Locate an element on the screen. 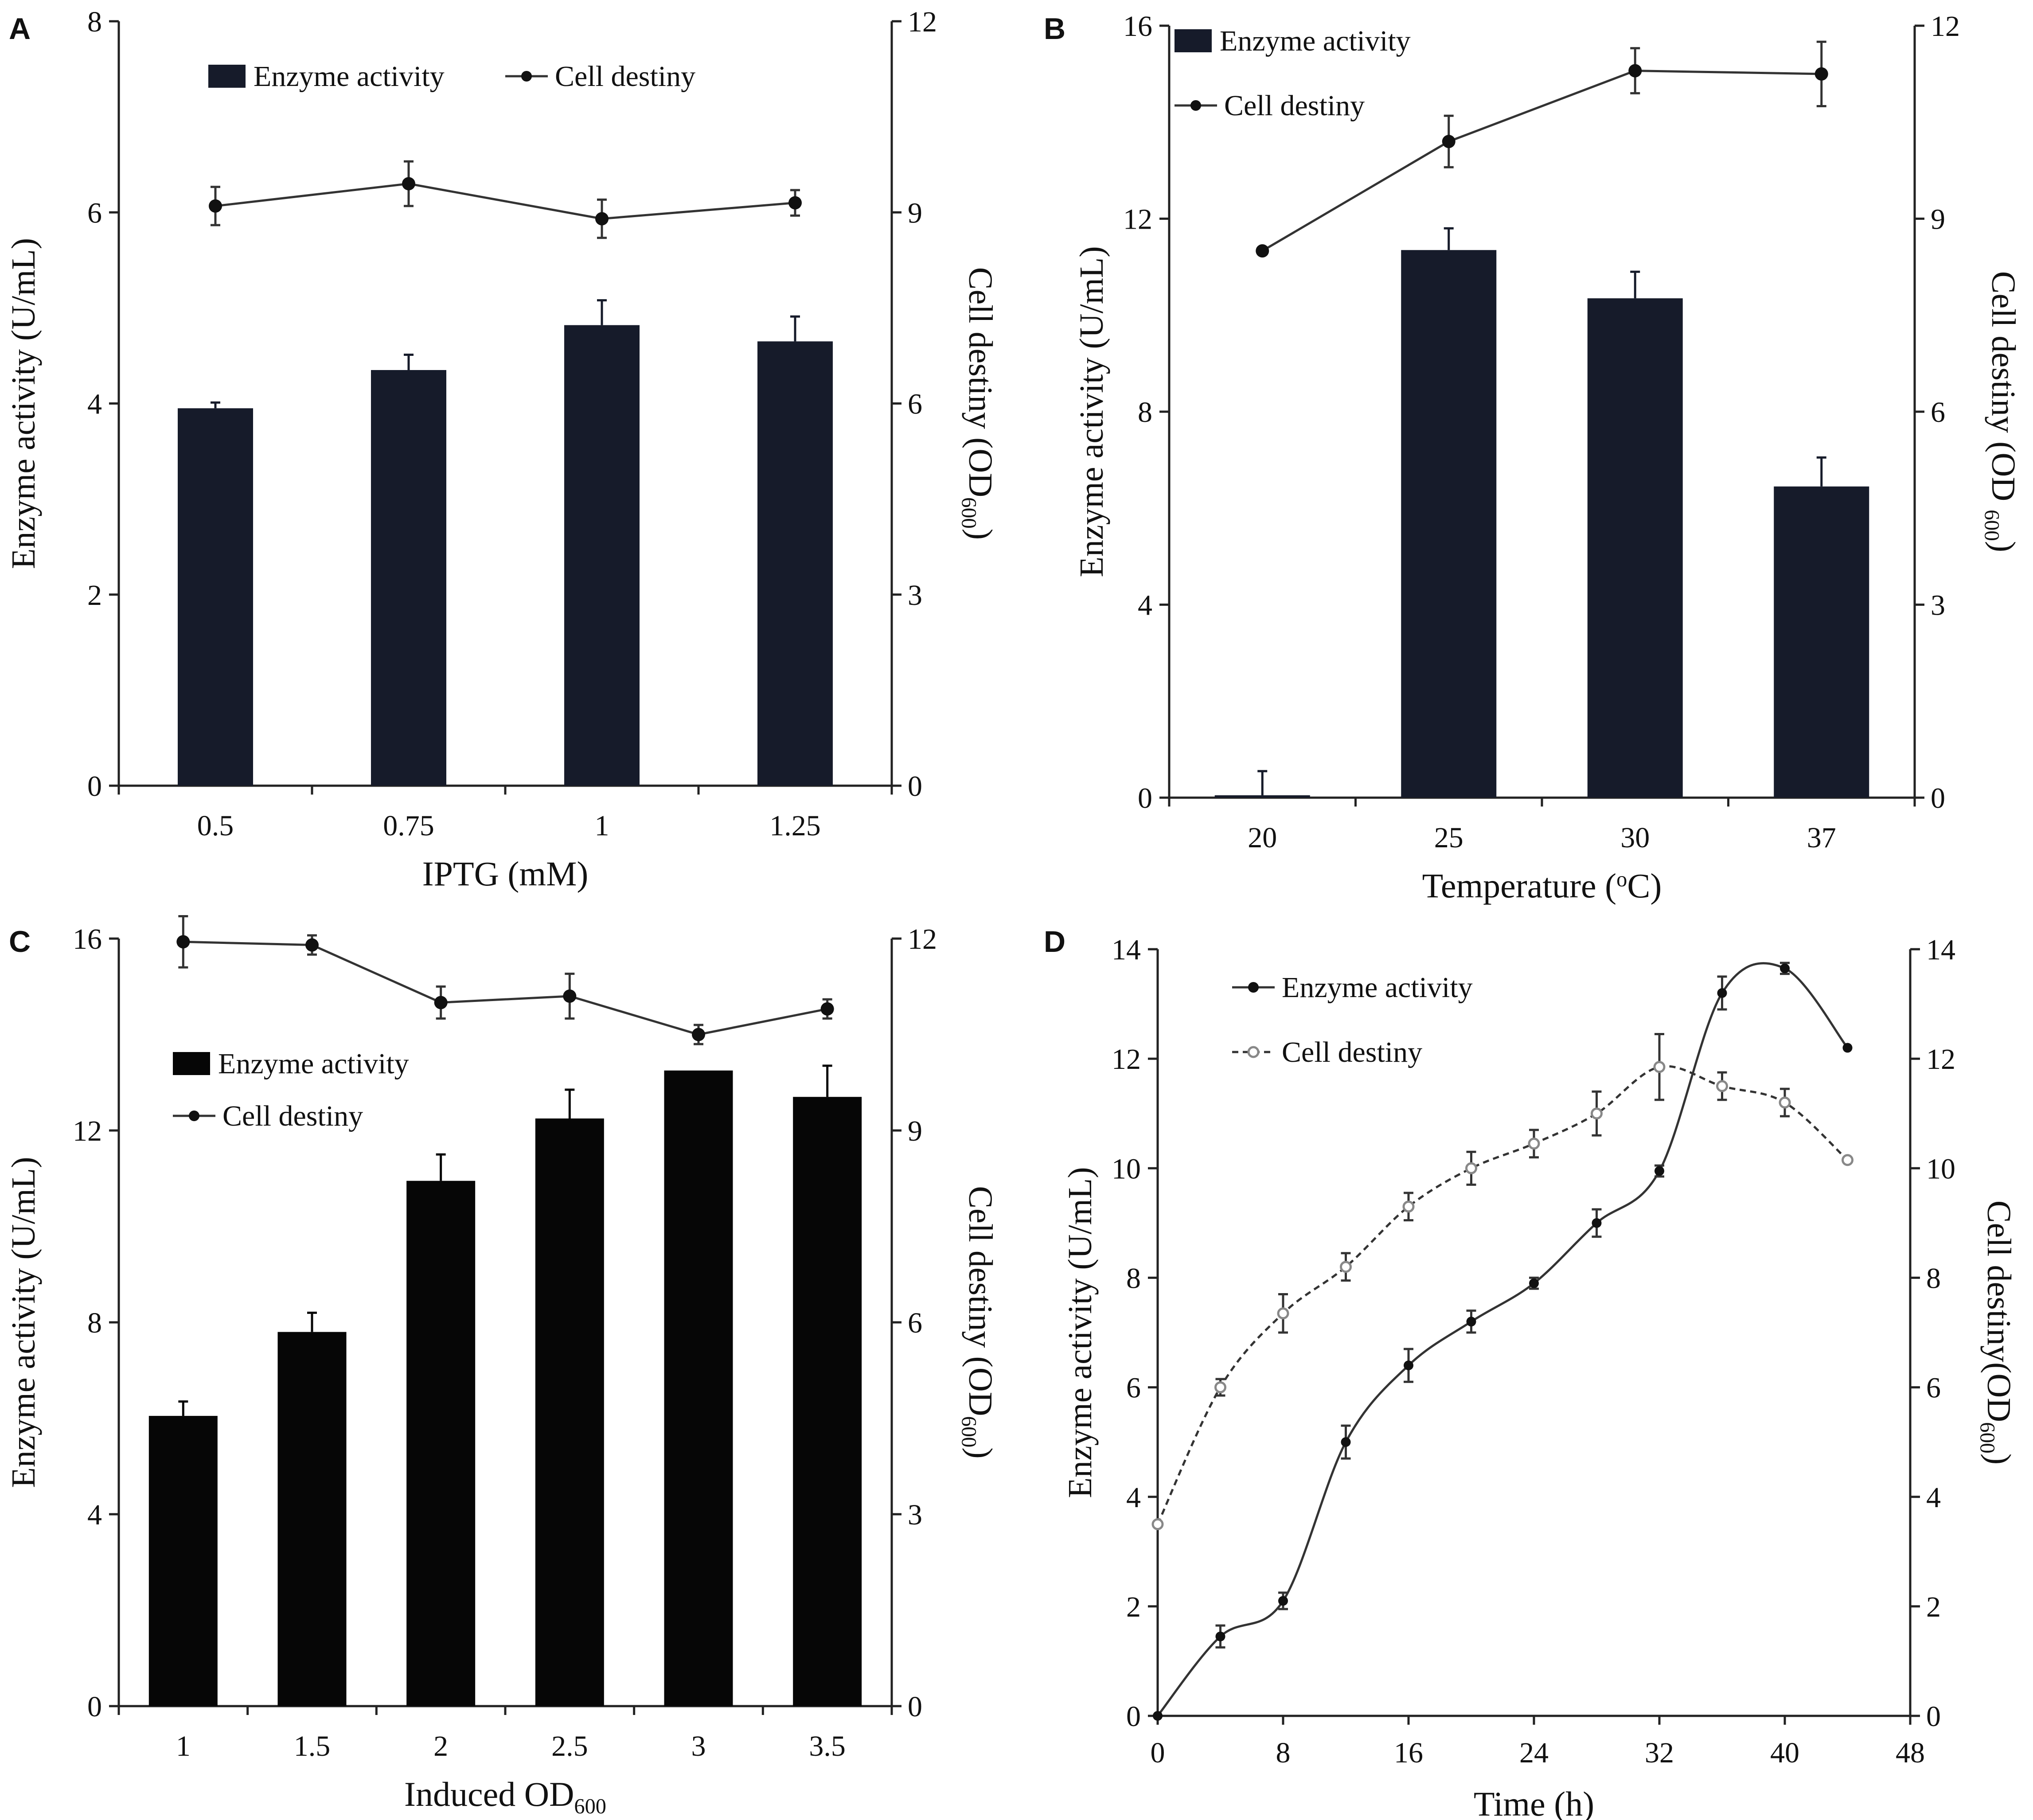  x-tick-label: 24 is located at coordinates (1534, 1753).